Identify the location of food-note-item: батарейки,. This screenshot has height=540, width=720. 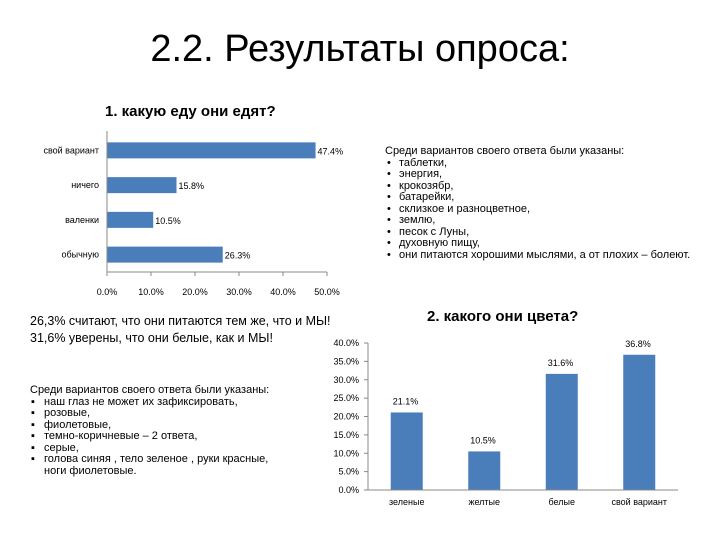
(545, 197).